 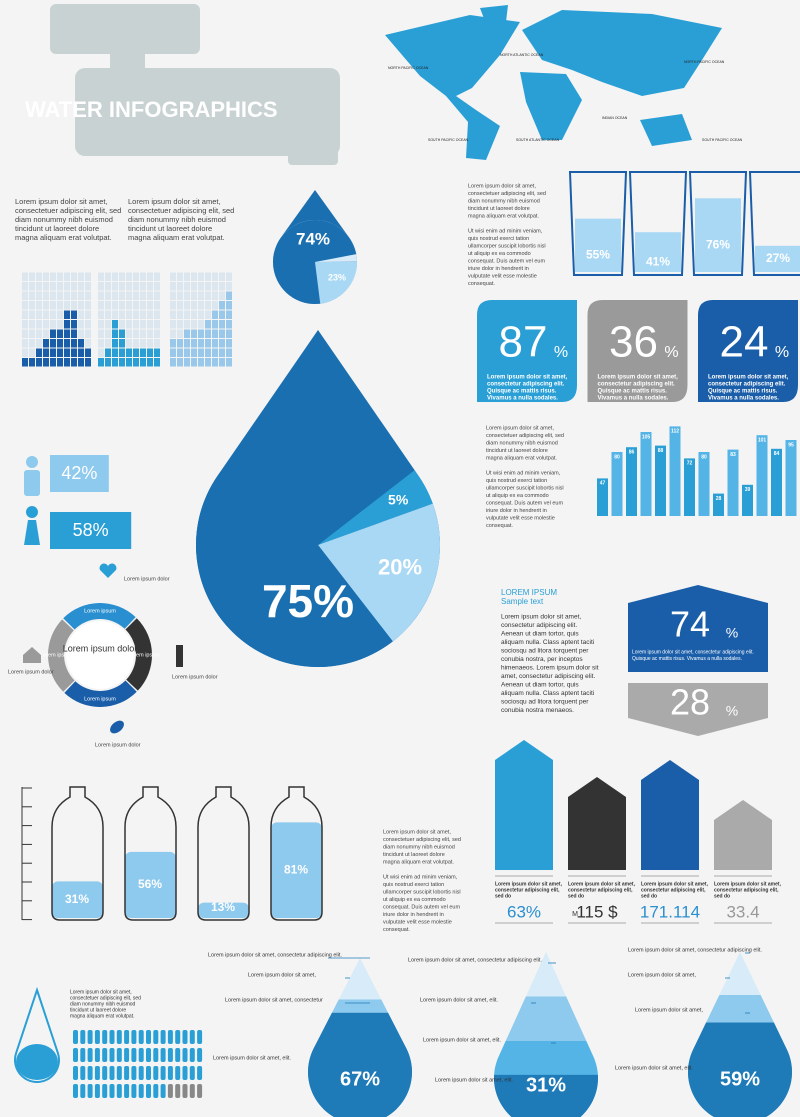 What do you see at coordinates (545, 702) in the screenshot?
I see `body-text: sociosqu ad litora torquent per` at bounding box center [545, 702].